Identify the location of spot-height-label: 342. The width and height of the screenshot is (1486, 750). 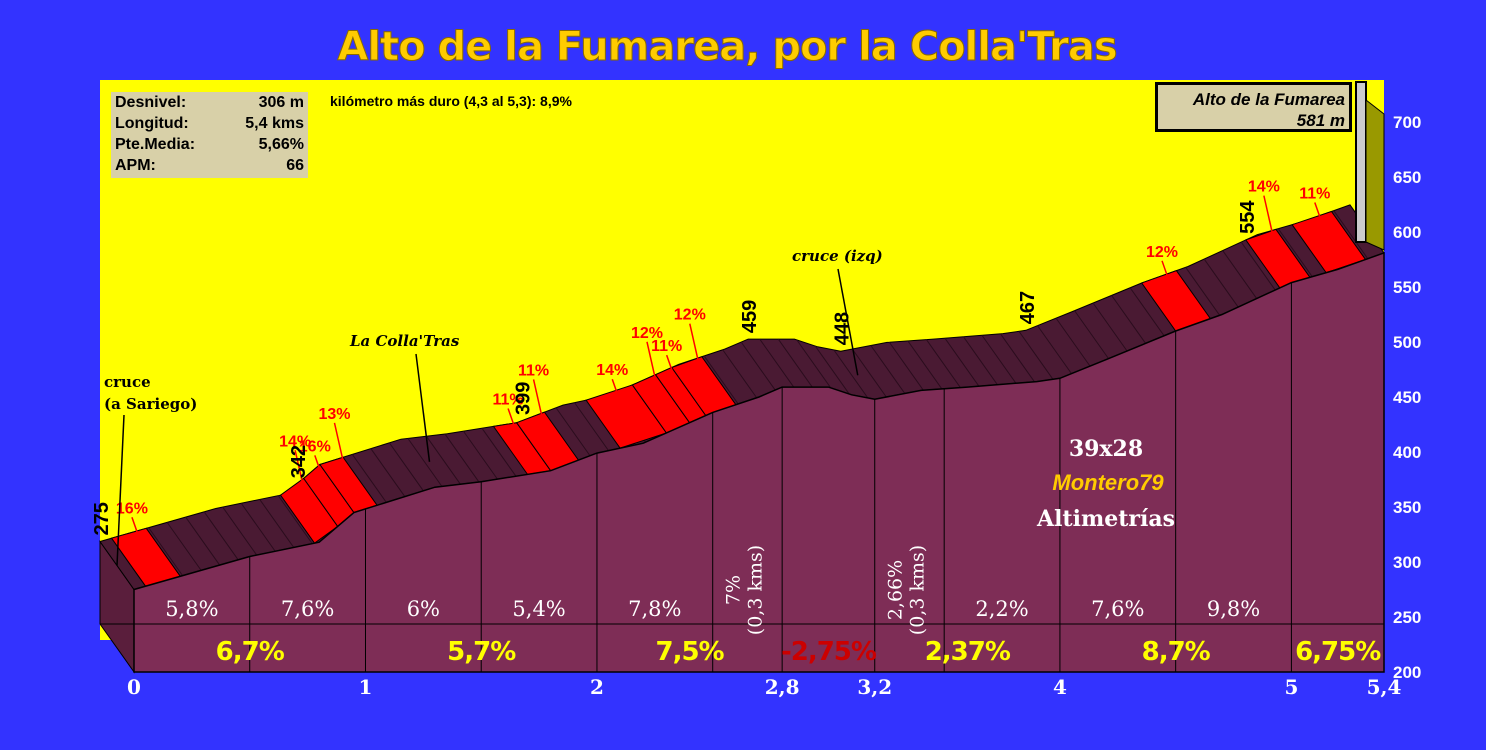
(299, 461).